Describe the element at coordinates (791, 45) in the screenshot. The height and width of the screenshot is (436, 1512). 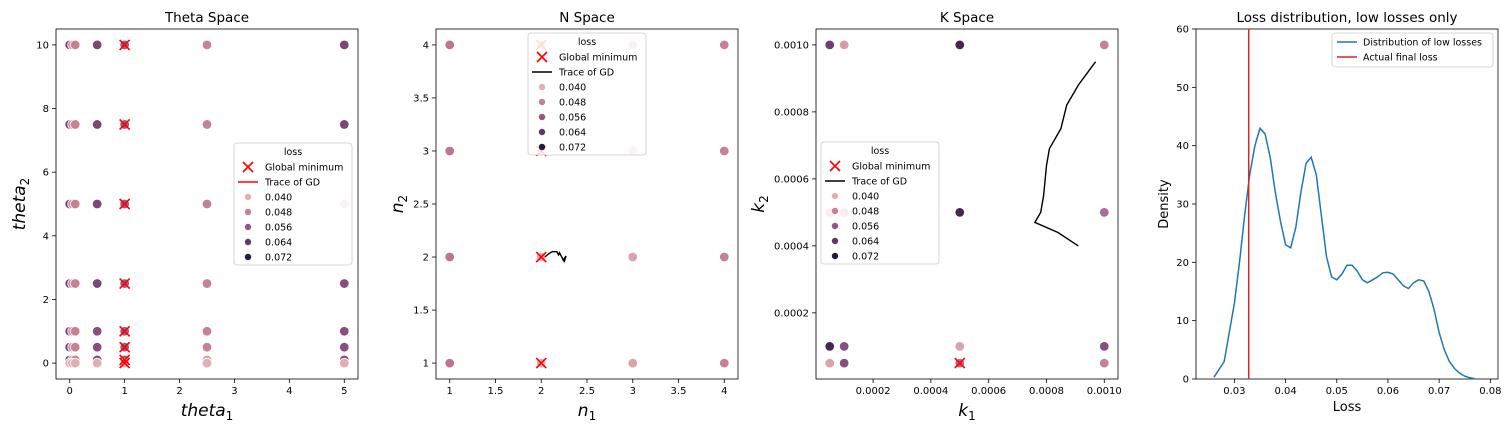
I see `y-tick-label: 0.0010` at that location.